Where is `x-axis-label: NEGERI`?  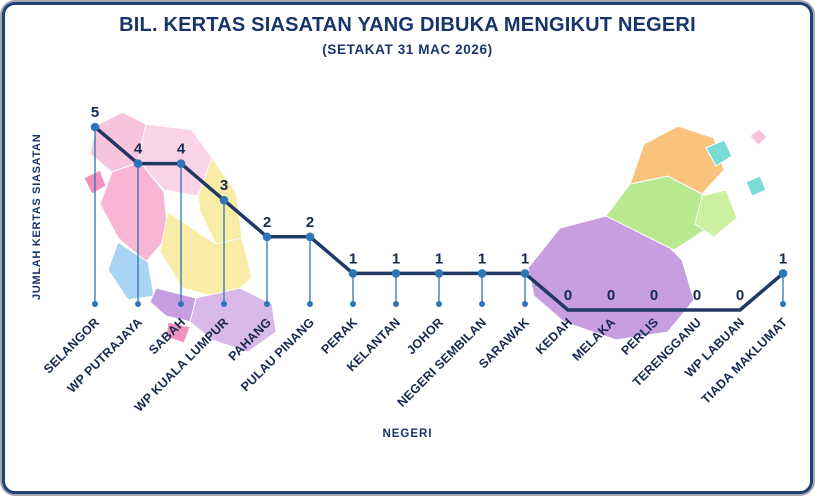
x-axis-label: NEGERI is located at coordinates (407, 434).